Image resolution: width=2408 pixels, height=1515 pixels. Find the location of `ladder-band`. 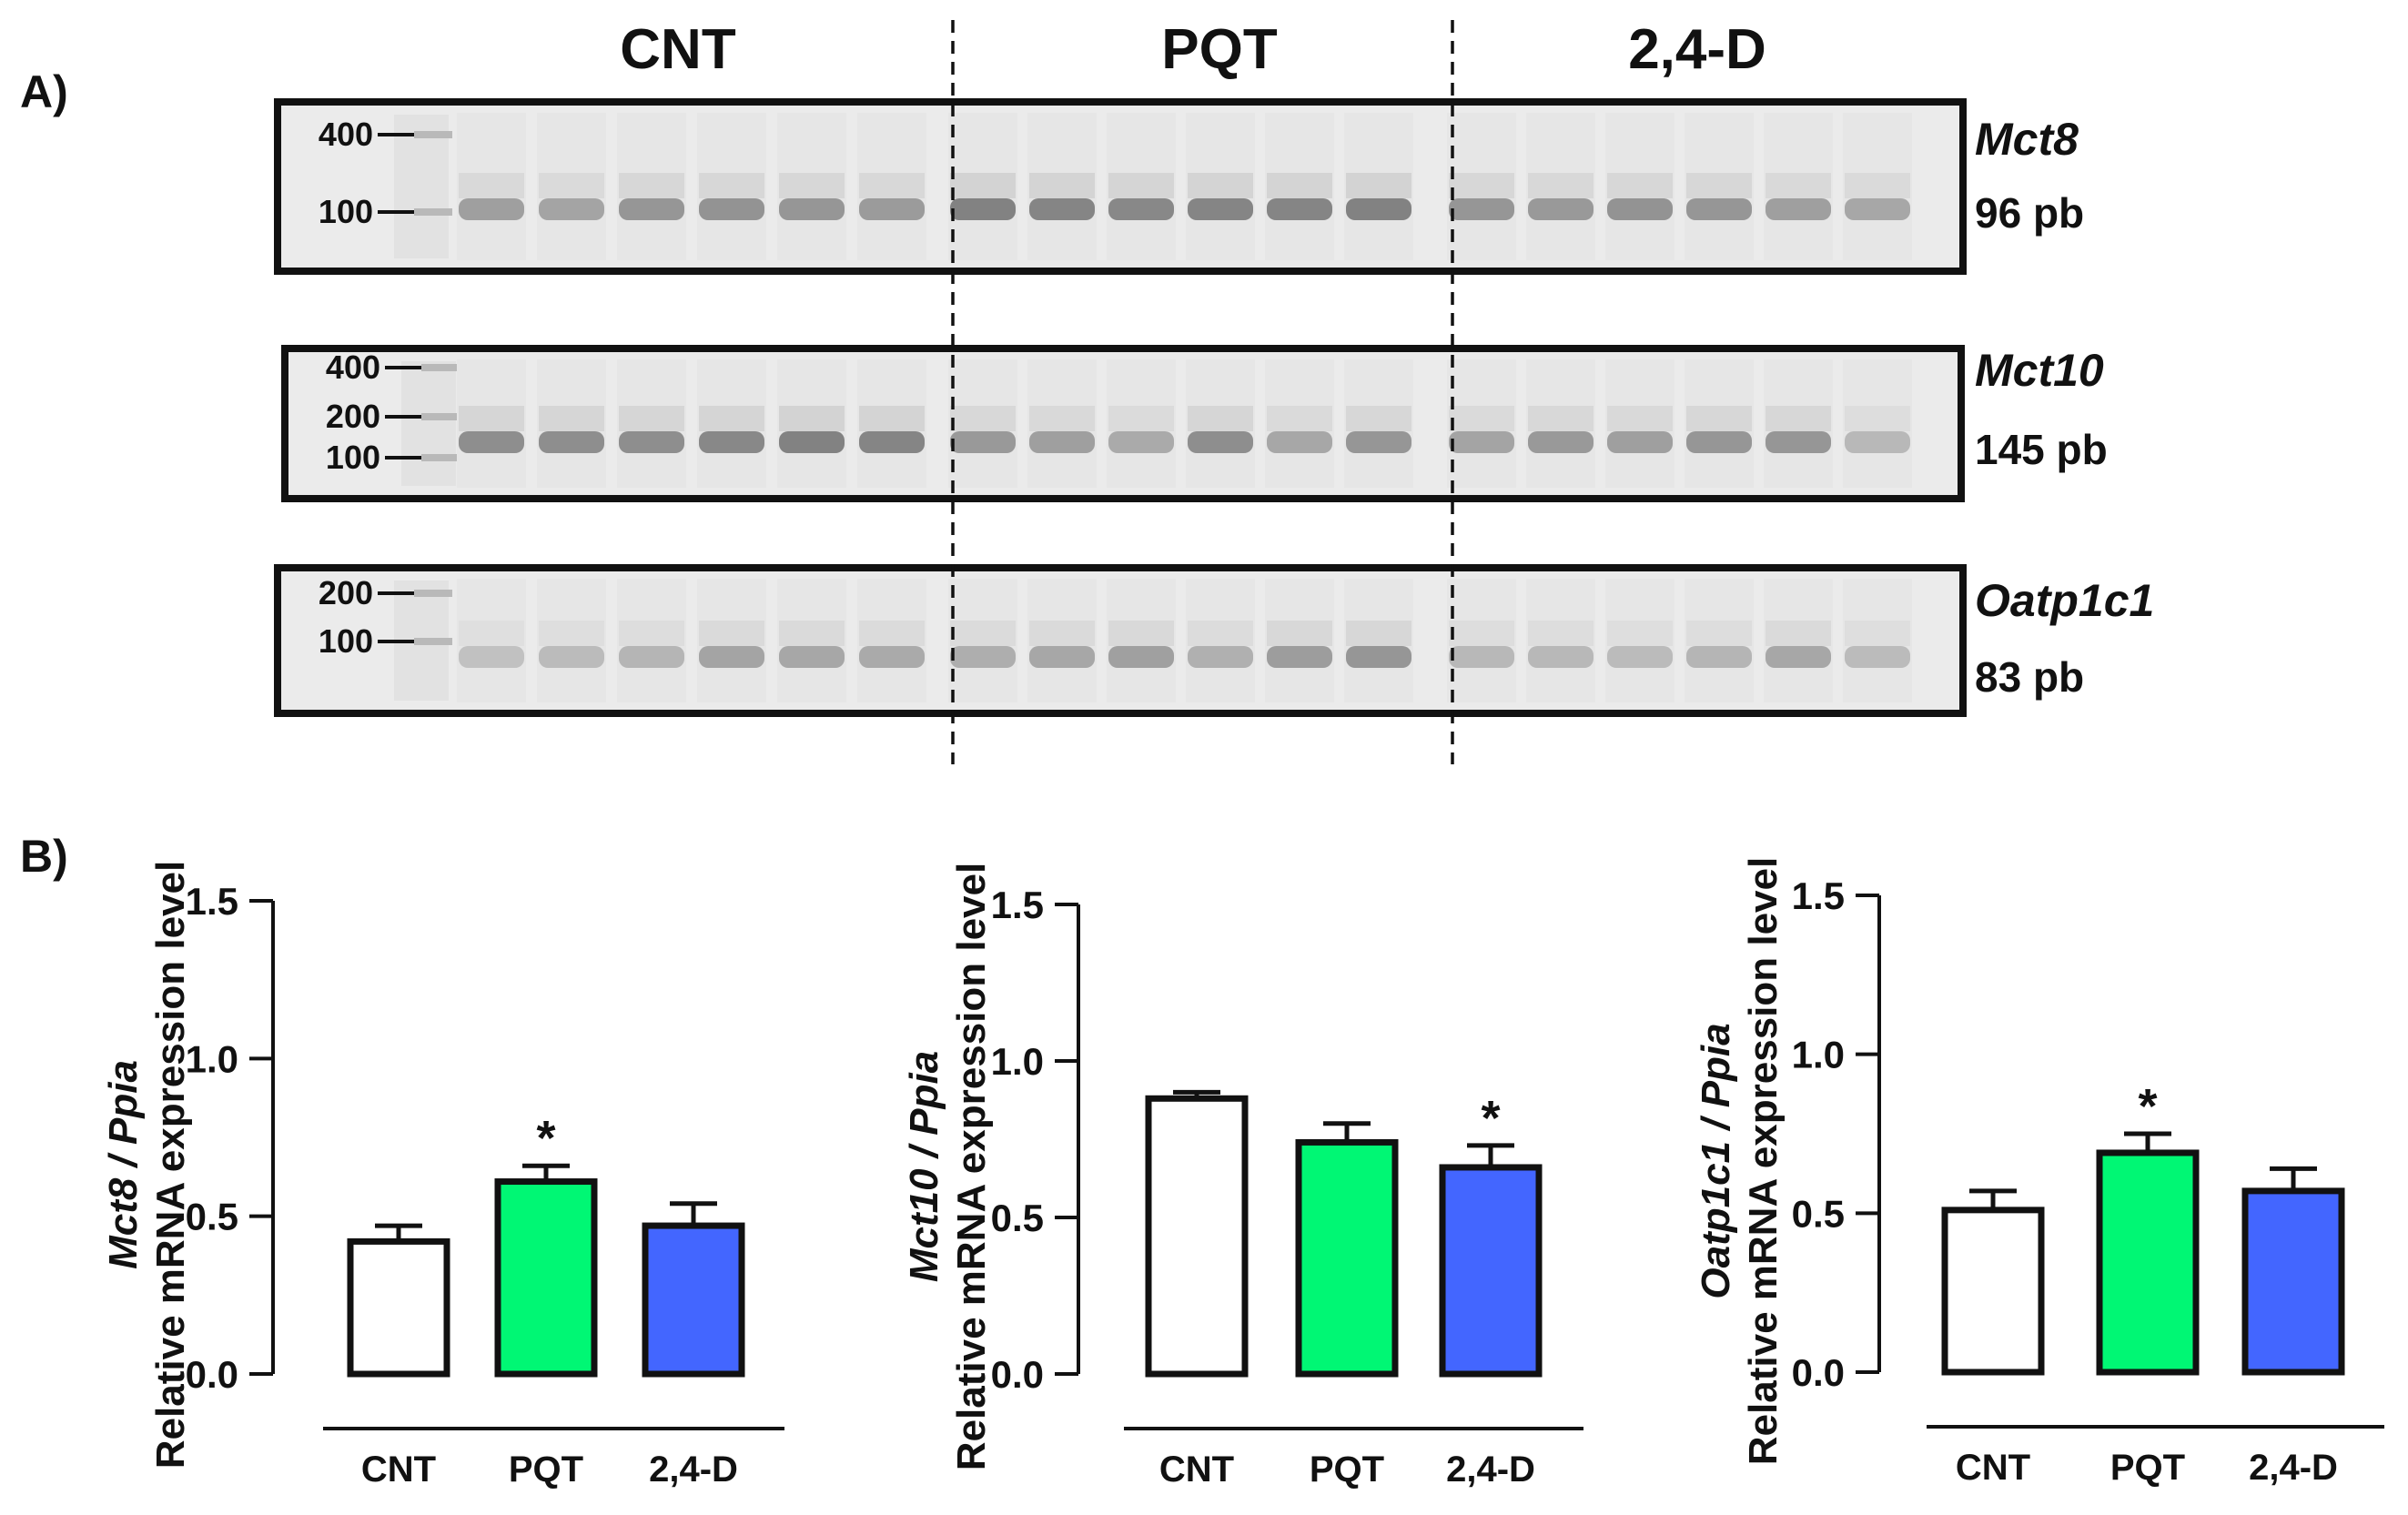

ladder-band is located at coordinates (440, 417).